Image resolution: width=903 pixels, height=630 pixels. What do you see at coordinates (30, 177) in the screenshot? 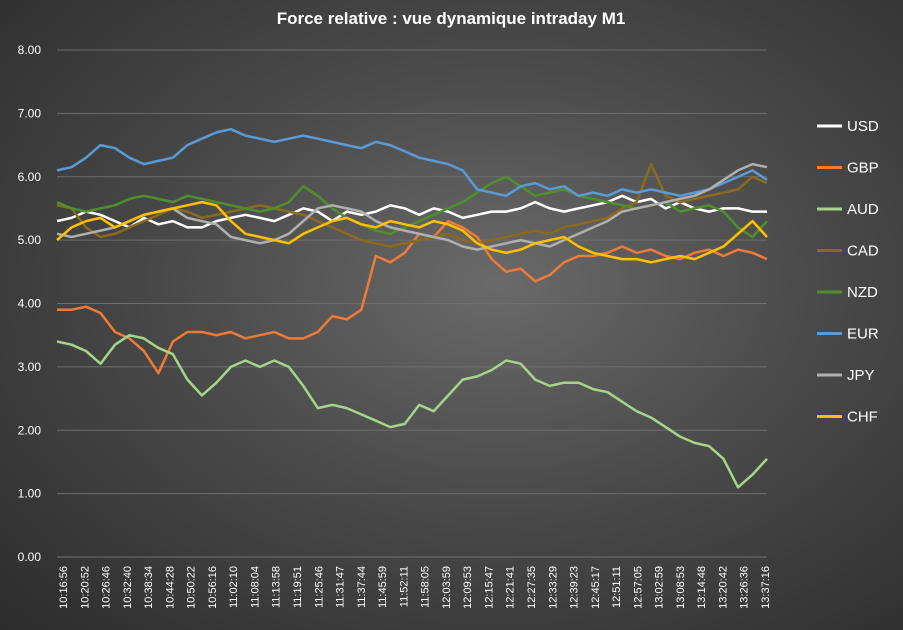
I see `y-tick-label: 6.00` at bounding box center [30, 177].